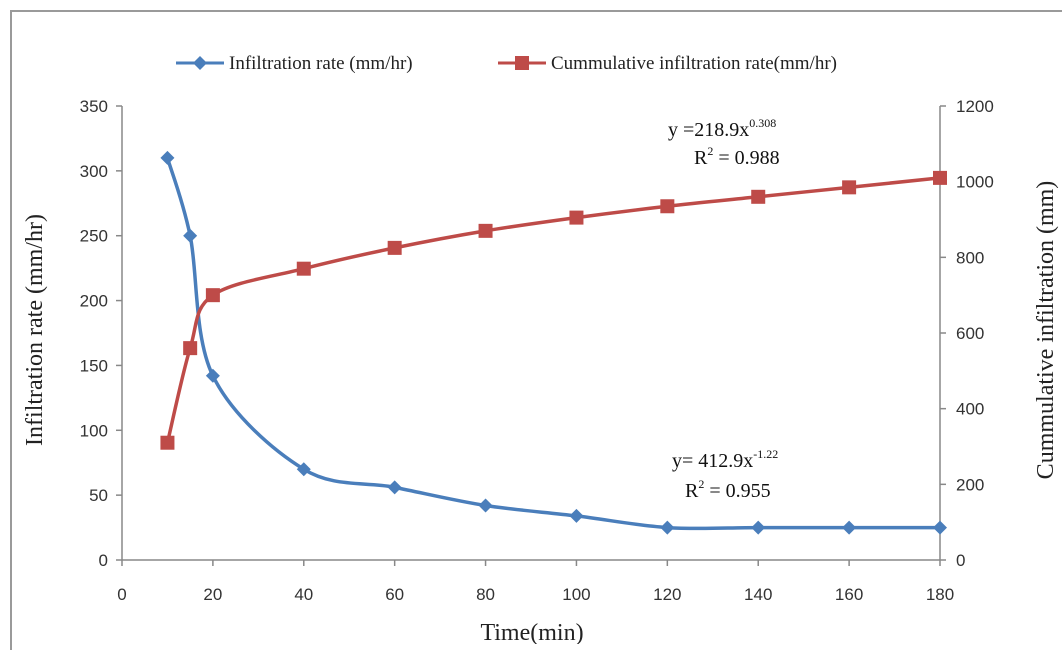  I want to click on left-y-axis-title: Infiltration rate (mm/hr), so click(35, 330).